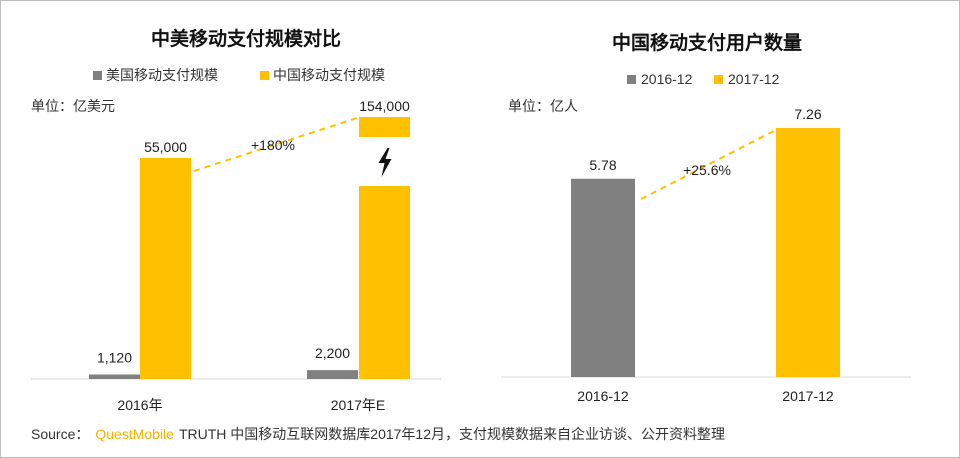 This screenshot has width=960, height=458. Describe the element at coordinates (97, 75) in the screenshot. I see `chart1-legend-swatch-us` at that location.